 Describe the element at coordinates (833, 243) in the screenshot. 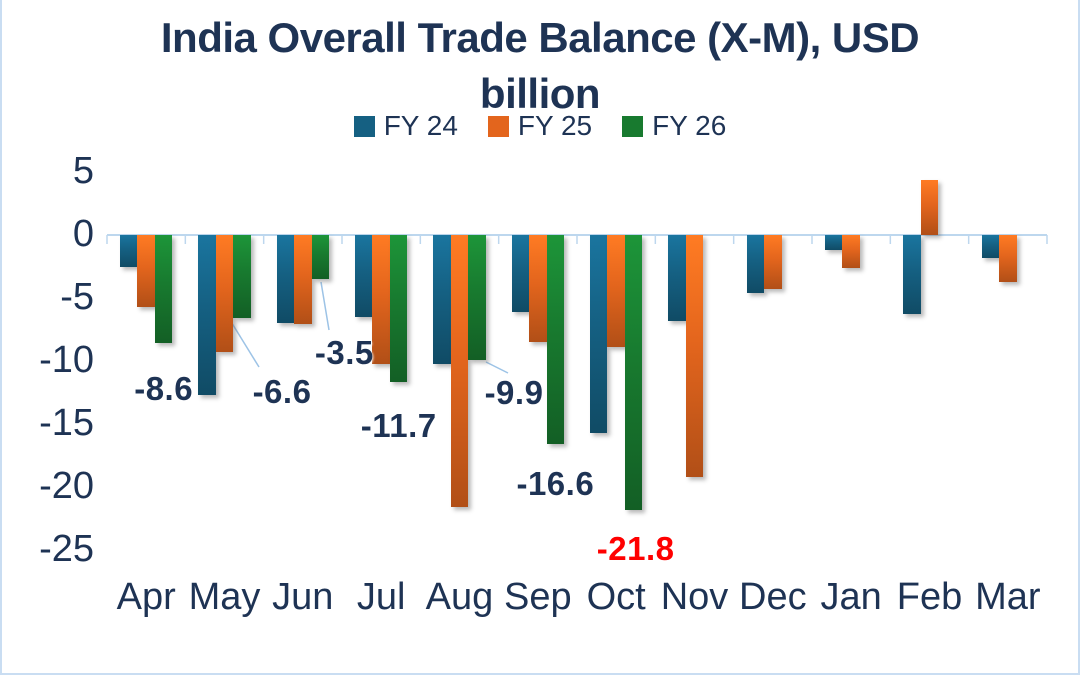

I see `bar-fy-24-jan` at that location.